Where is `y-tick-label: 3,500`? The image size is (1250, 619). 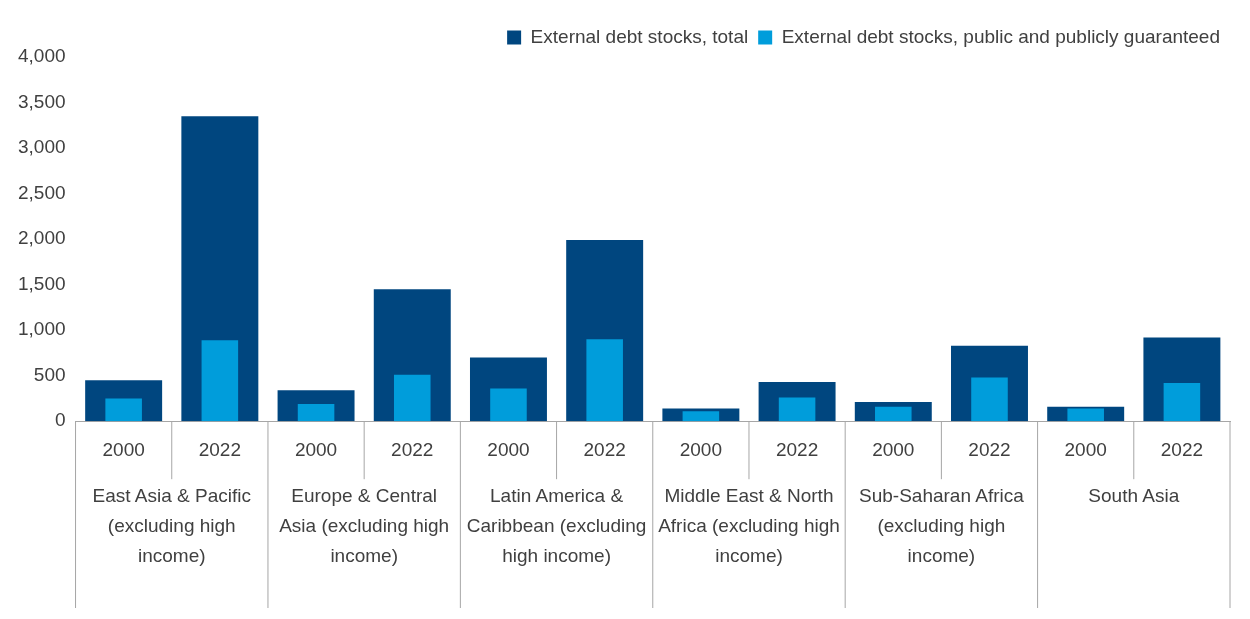 y-tick-label: 3,500 is located at coordinates (42, 101).